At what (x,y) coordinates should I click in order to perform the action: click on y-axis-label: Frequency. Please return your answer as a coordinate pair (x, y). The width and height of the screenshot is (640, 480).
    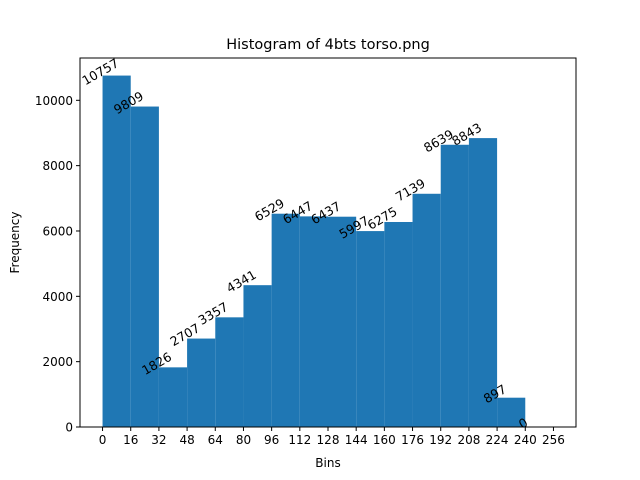
    Looking at the image, I should click on (15, 243).